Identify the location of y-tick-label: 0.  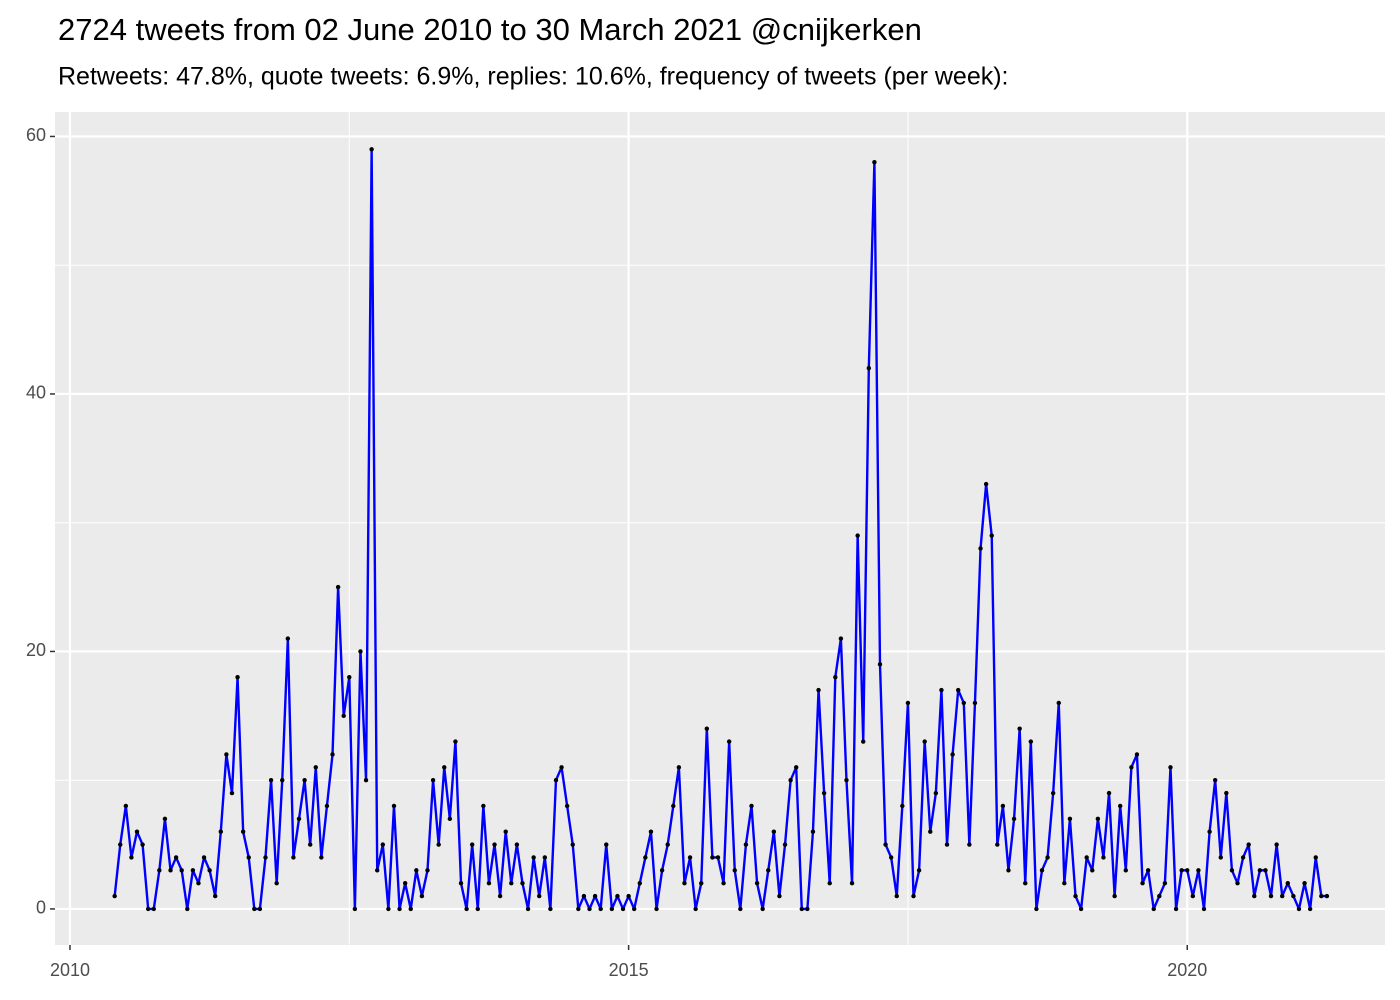
(41, 908).